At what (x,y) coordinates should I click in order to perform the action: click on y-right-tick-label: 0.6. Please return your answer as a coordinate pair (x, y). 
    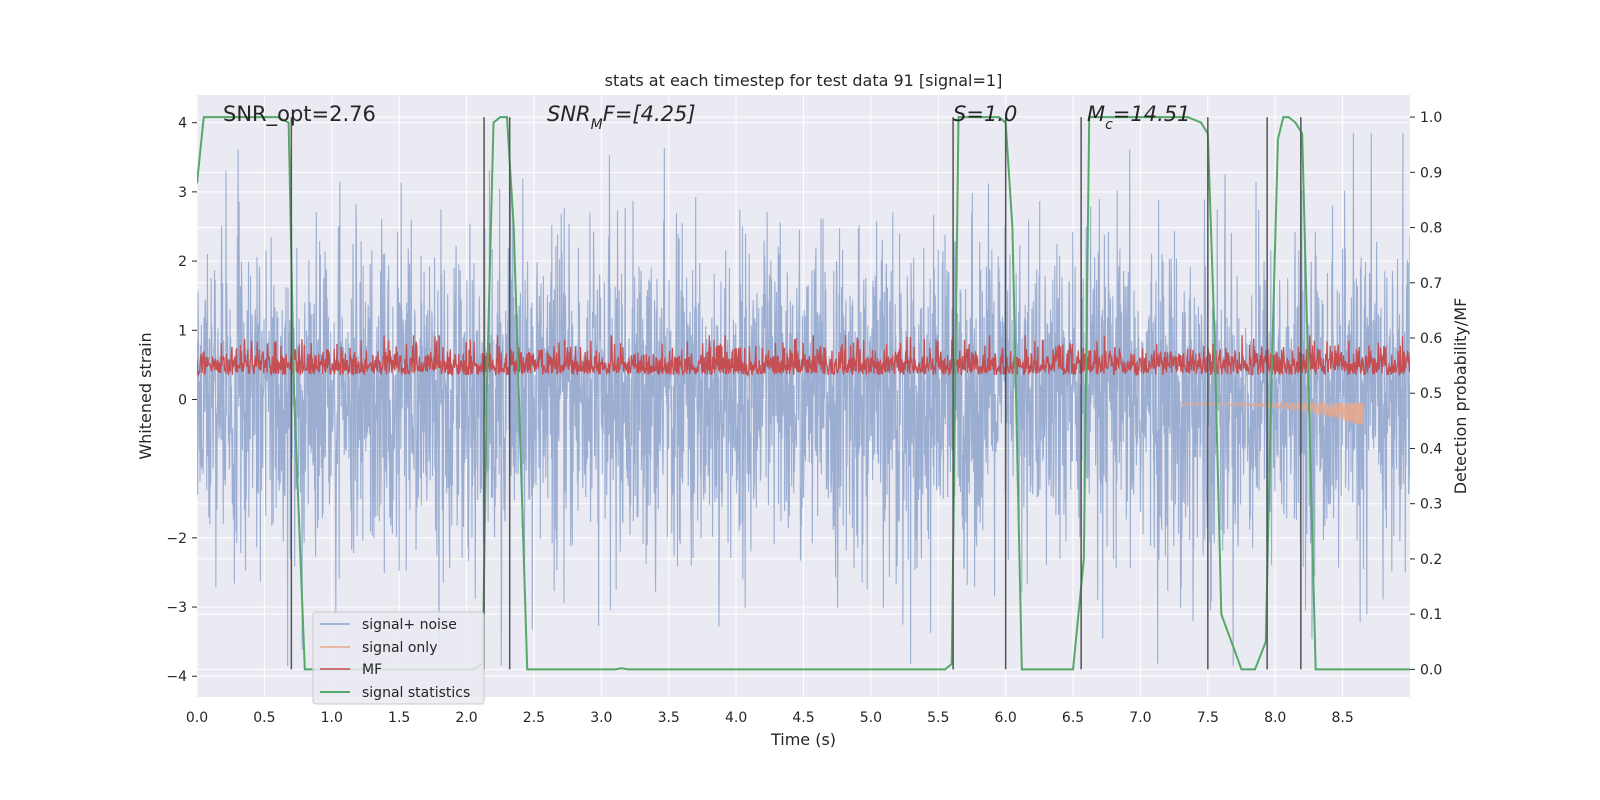
    Looking at the image, I should click on (1431, 339).